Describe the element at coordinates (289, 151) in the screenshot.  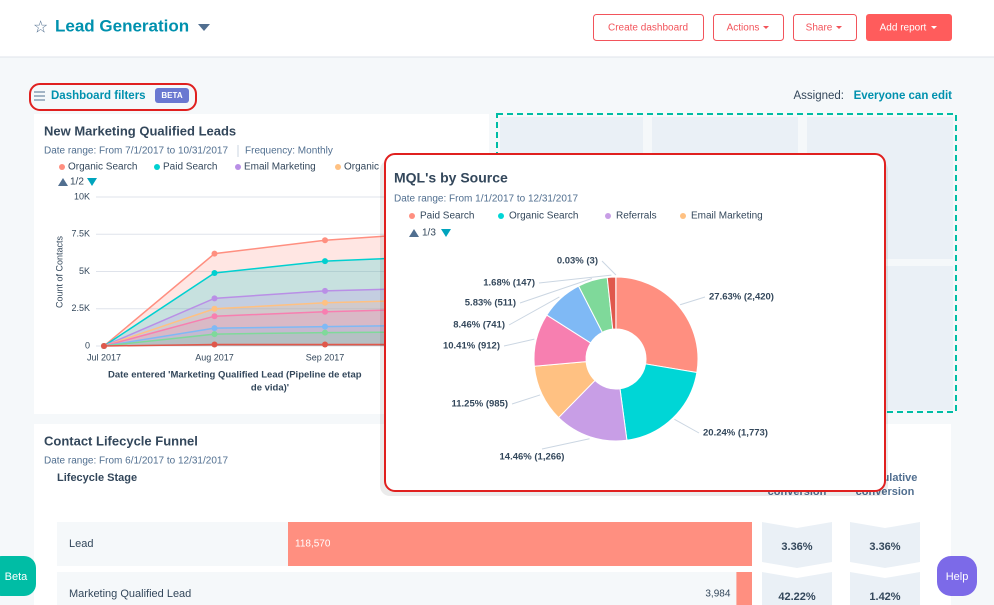
I see `frequency: Frequency: Monthly` at that location.